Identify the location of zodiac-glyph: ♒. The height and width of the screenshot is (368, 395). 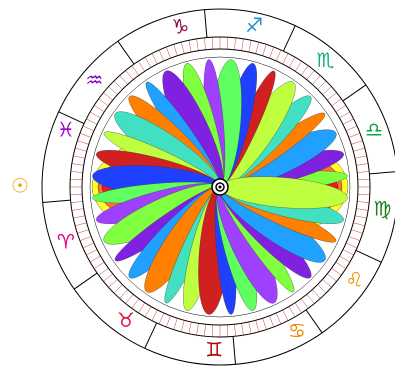
(94, 80).